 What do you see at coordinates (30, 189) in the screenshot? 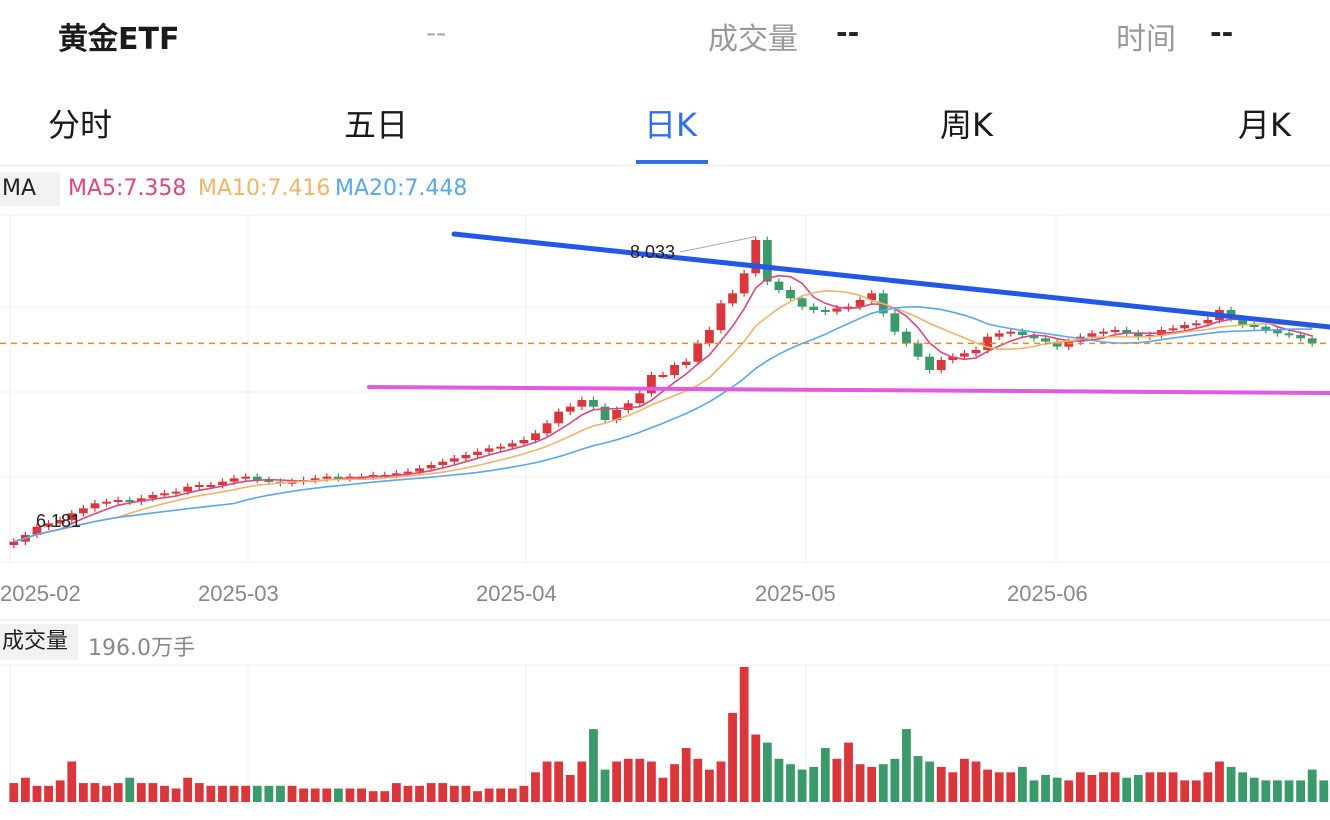
I see `ma-indicator-tag: MA` at bounding box center [30, 189].